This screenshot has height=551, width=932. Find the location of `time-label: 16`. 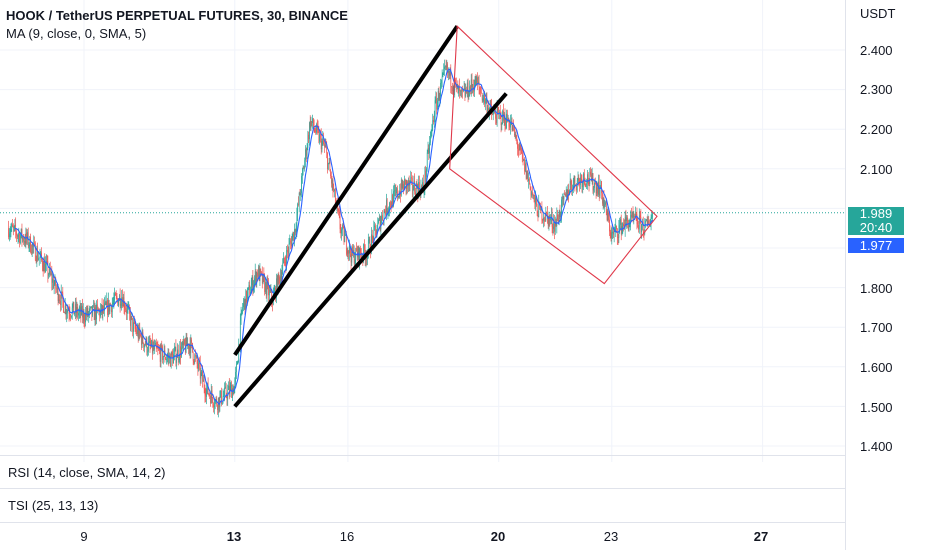

time-label: 16 is located at coordinates (347, 536).